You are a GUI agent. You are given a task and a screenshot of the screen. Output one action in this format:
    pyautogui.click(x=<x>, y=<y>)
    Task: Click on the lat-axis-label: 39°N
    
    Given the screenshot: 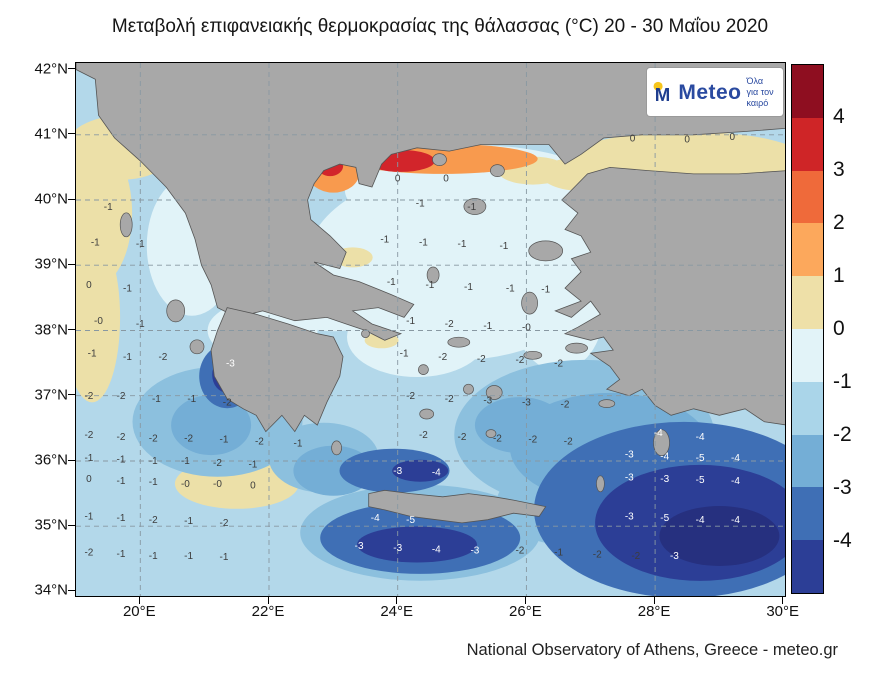 What is the action you would take?
    pyautogui.click(x=51, y=264)
    